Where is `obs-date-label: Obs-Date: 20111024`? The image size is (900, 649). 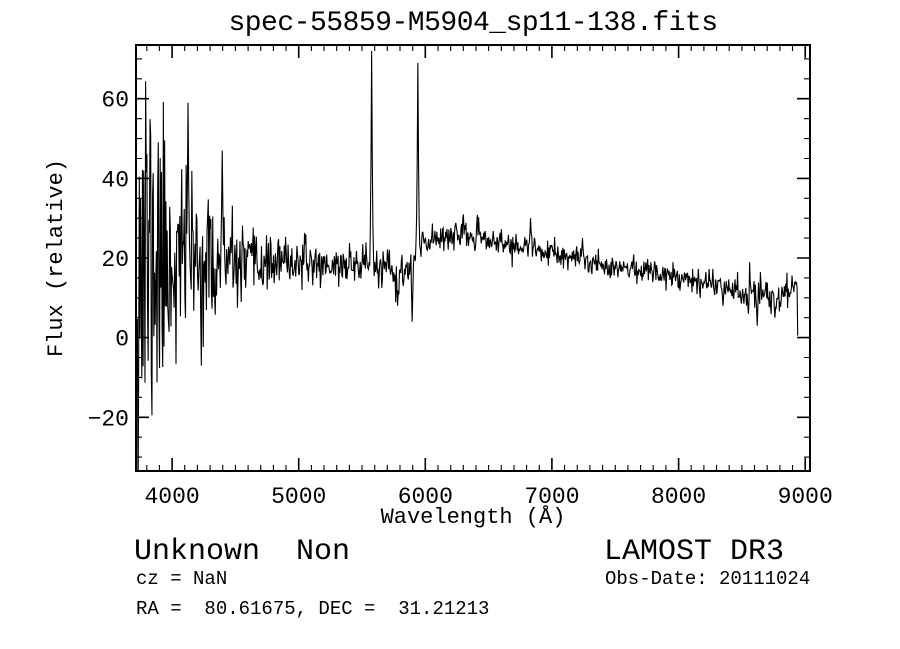
obs-date-label: Obs-Date: 20111024 is located at coordinates (708, 579).